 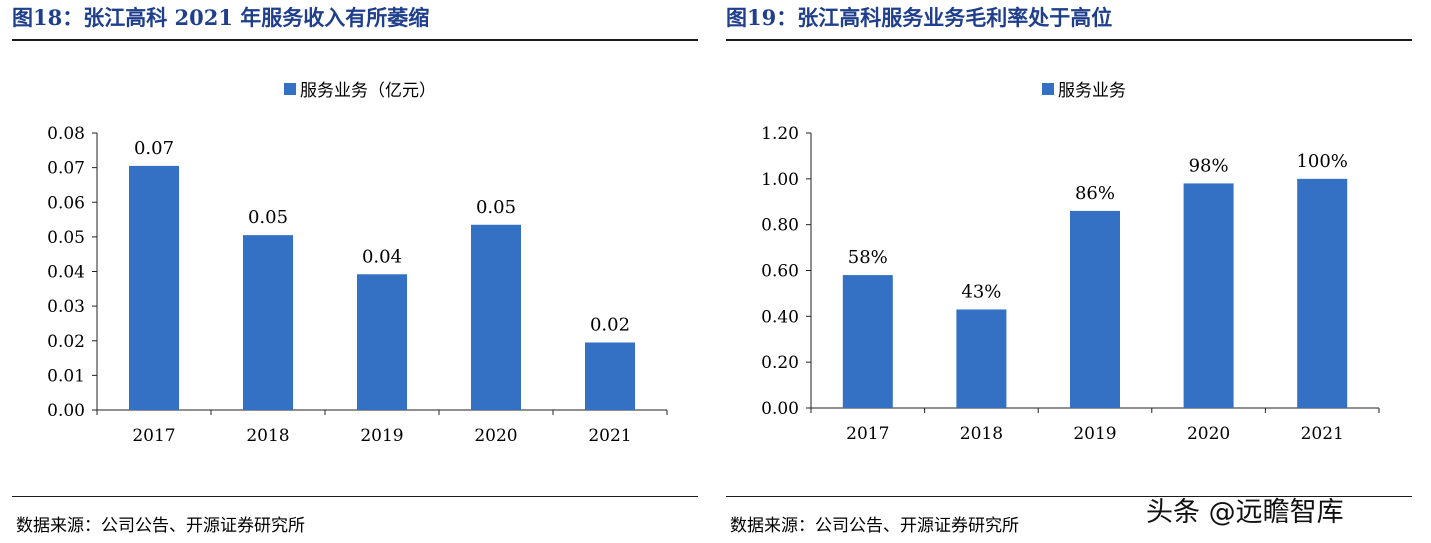 I want to click on y-tick-label: 1.00, so click(x=780, y=180).